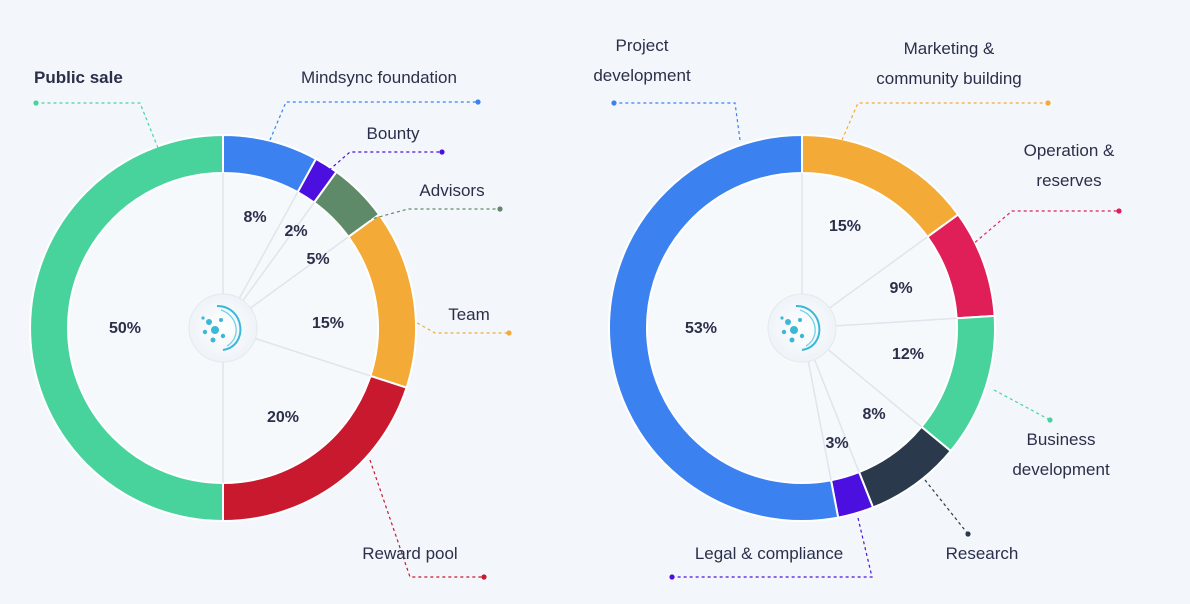 This screenshot has height=604, width=1190. Describe the element at coordinates (944, 121) in the screenshot. I see `leader-line-marketing-and-community-building` at that location.